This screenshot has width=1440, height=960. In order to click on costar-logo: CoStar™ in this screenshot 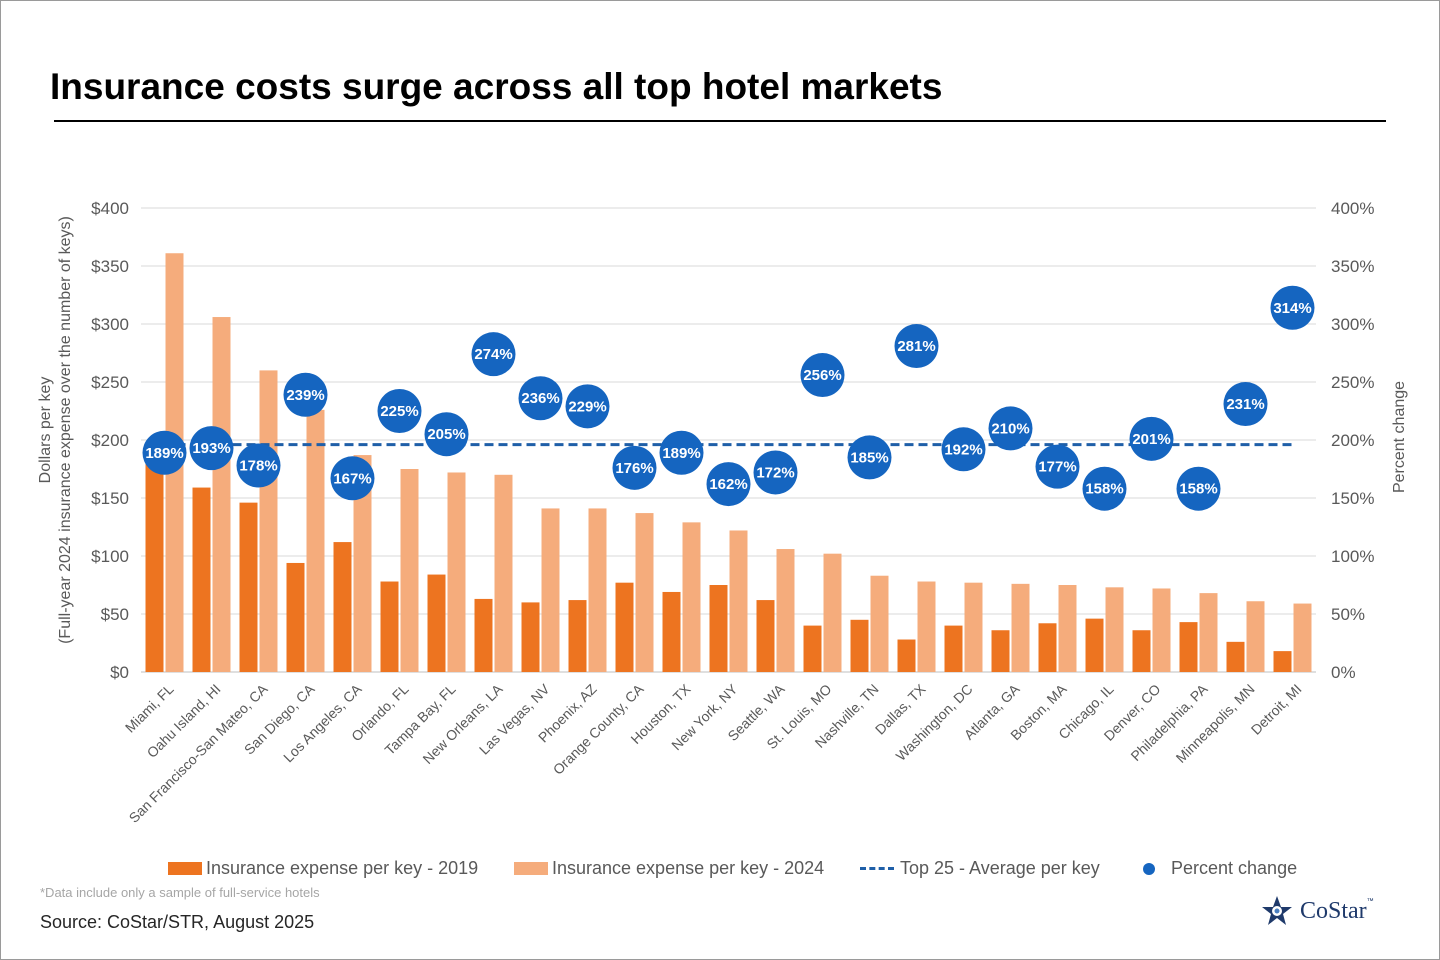, I will do `click(1317, 911)`.